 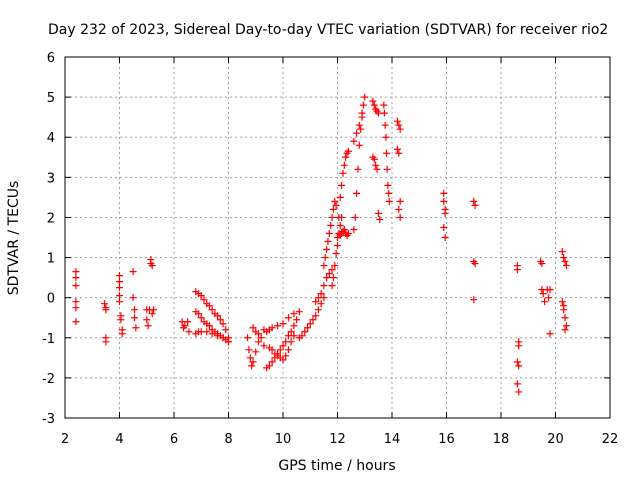 I want to click on y-tick-label: 1, so click(x=51, y=259).